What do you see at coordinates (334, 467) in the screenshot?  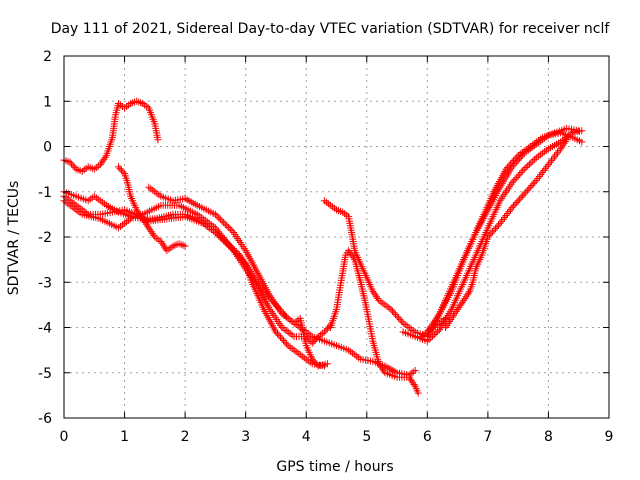 I see `x-axis-label: GPS time / hours` at bounding box center [334, 467].